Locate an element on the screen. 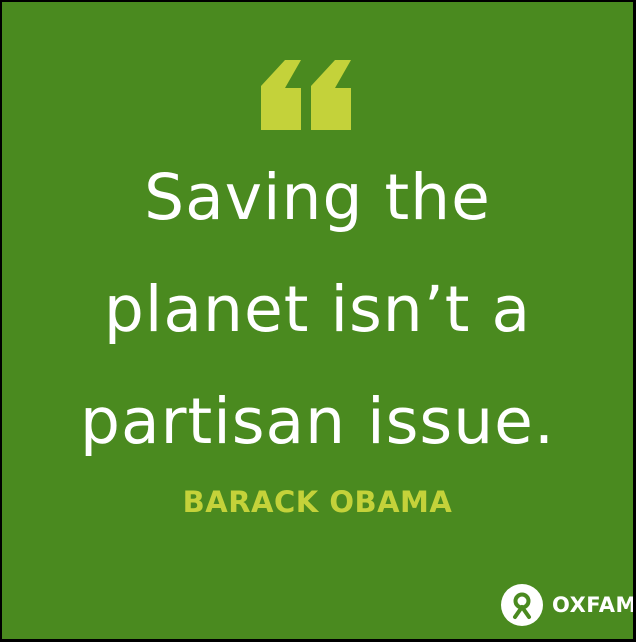 The image size is (636, 642). quote-line-3: partisan issue. is located at coordinates (317, 421).